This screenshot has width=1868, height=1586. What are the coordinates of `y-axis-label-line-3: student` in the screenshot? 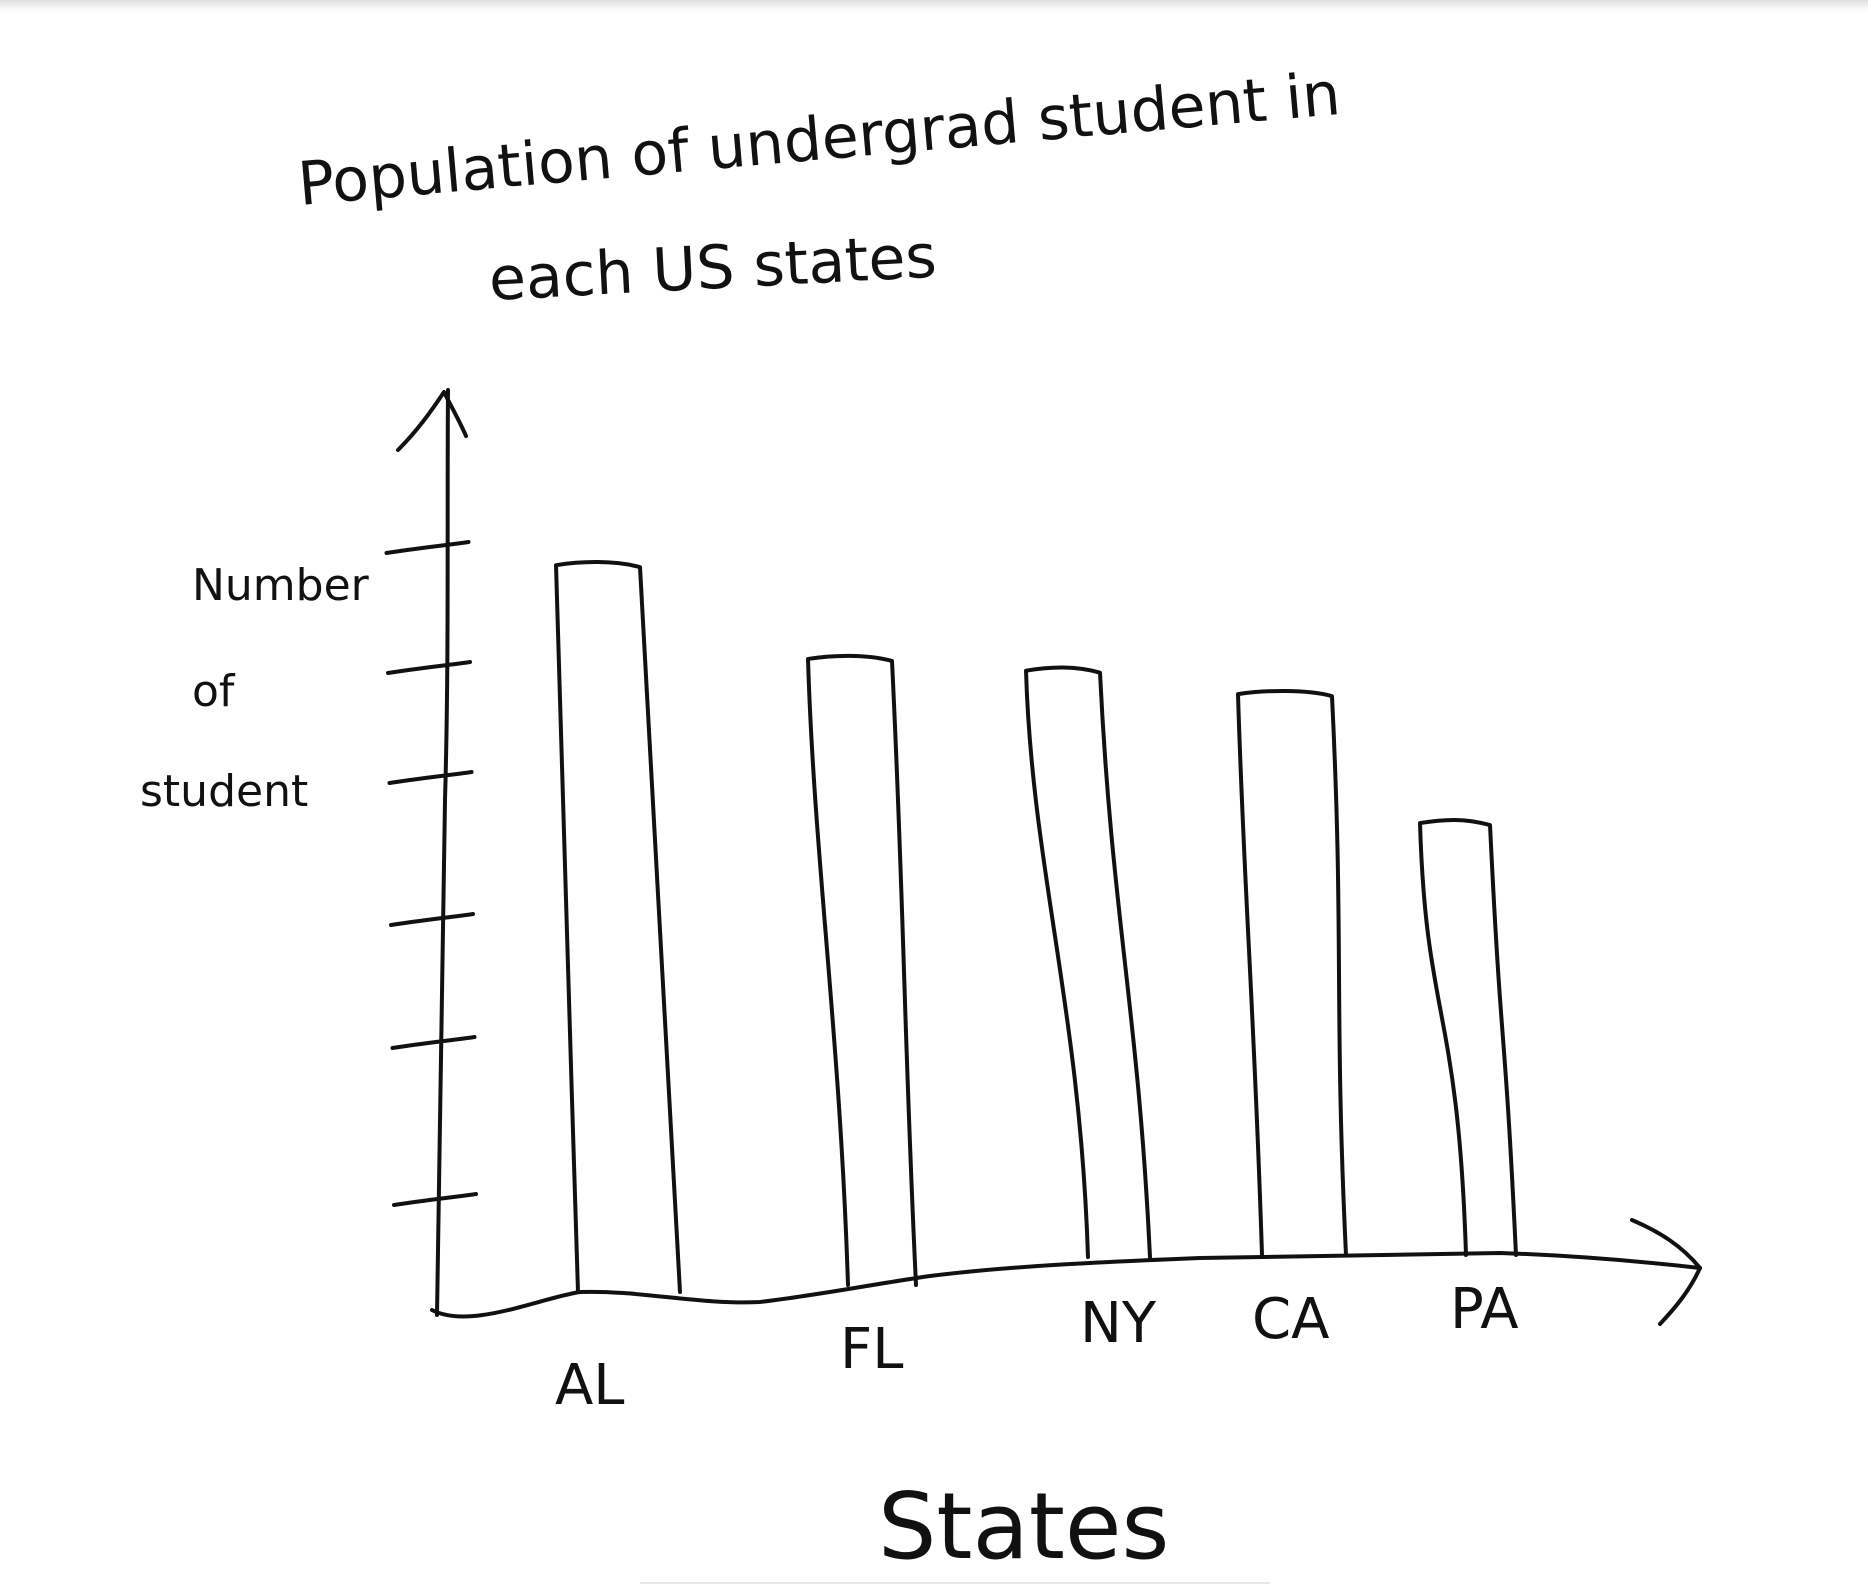 It's located at (224, 791).